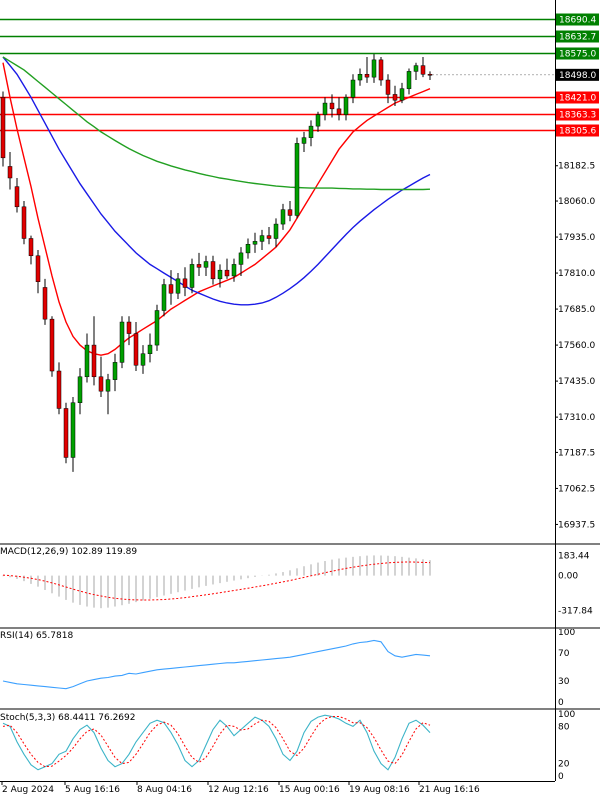 This screenshot has width=600, height=794. I want to click on rsi-panel: 100 70 30 0 RSI(14) 65.7818, so click(287, 668).